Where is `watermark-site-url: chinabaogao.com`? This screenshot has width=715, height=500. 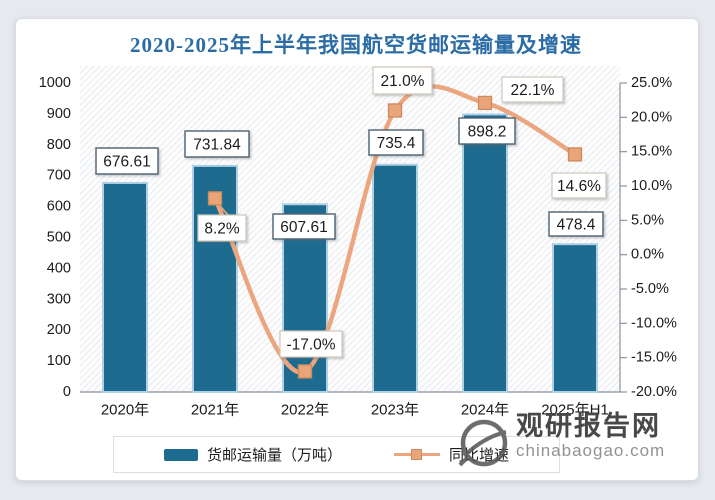 watermark-site-url: chinabaogao.com is located at coordinates (591, 450).